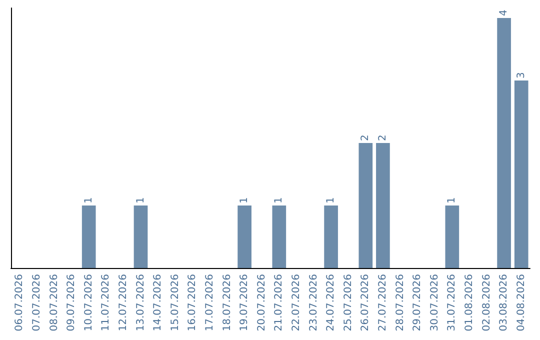  Describe the element at coordinates (434, 303) in the screenshot. I see `x-tick-label: 30.07.2026` at that location.